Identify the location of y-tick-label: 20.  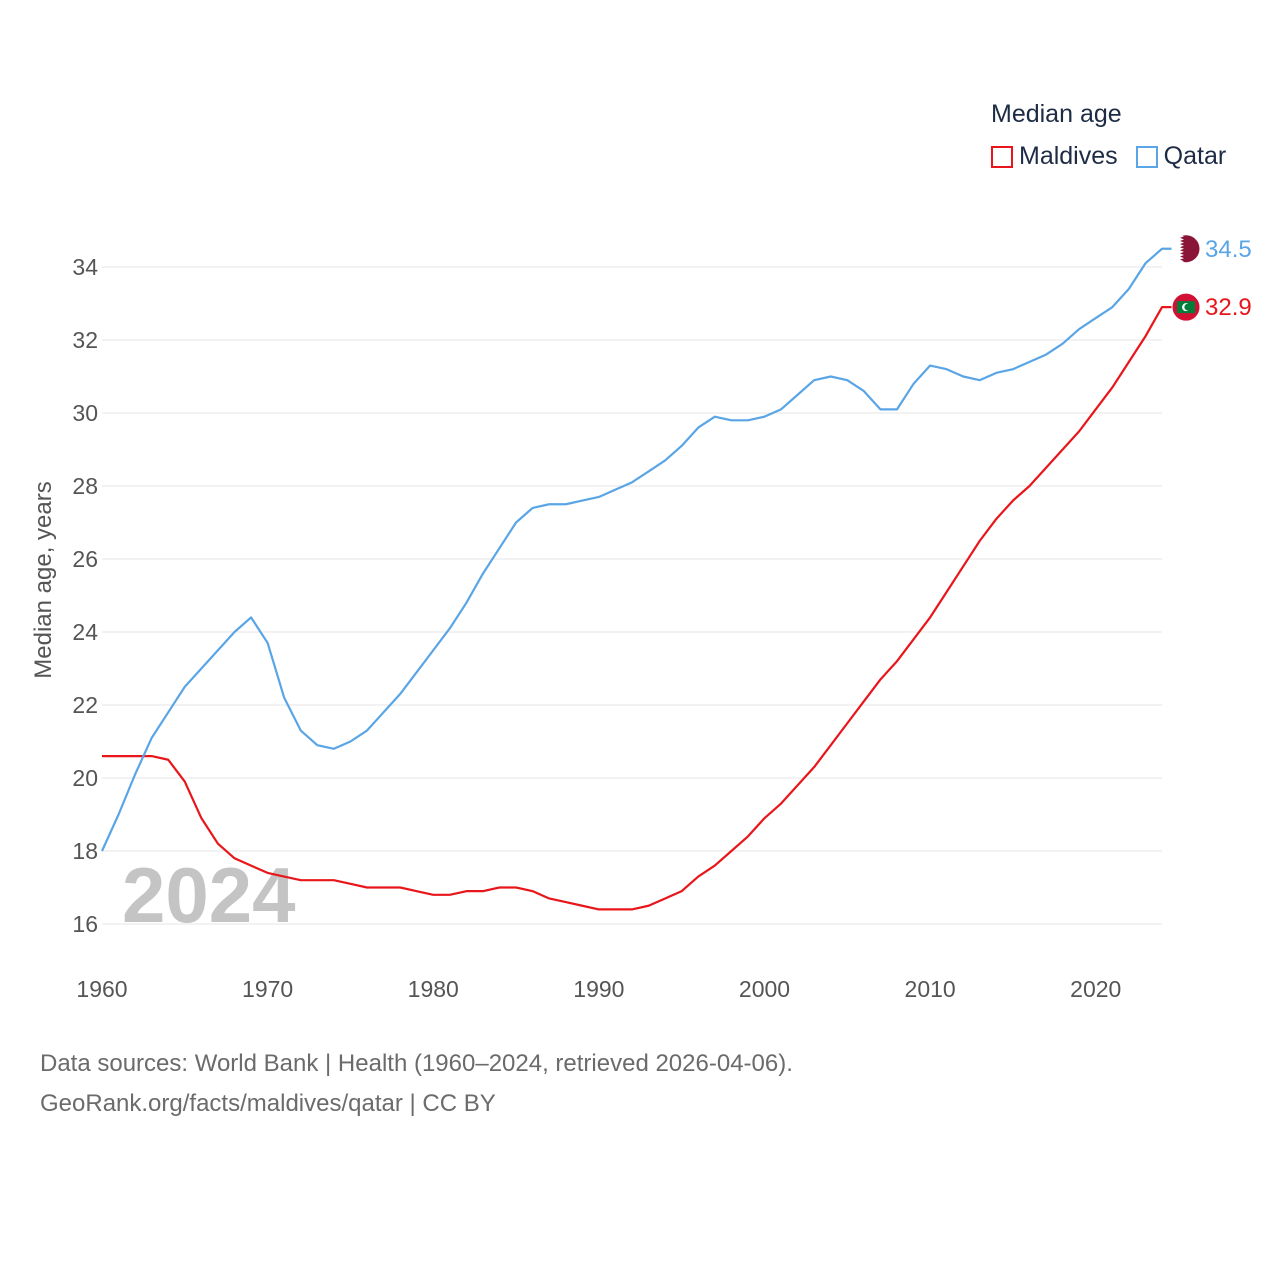
(85, 778).